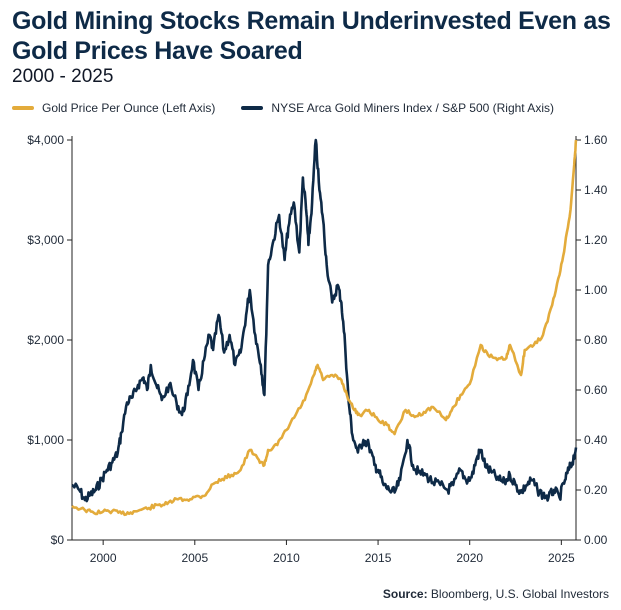 The image size is (621, 610). Describe the element at coordinates (596, 390) in the screenshot. I see `right-axis-tick-label: 0.60` at that location.